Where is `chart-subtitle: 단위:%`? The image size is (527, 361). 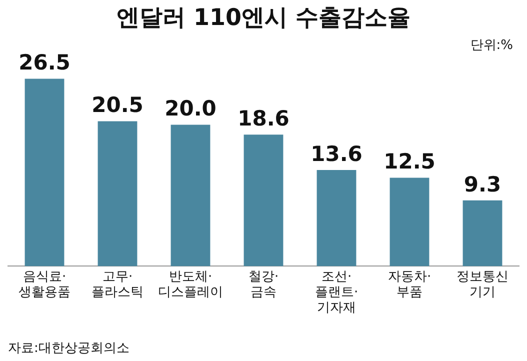 chart-subtitle: 단위:% is located at coordinates (491, 45).